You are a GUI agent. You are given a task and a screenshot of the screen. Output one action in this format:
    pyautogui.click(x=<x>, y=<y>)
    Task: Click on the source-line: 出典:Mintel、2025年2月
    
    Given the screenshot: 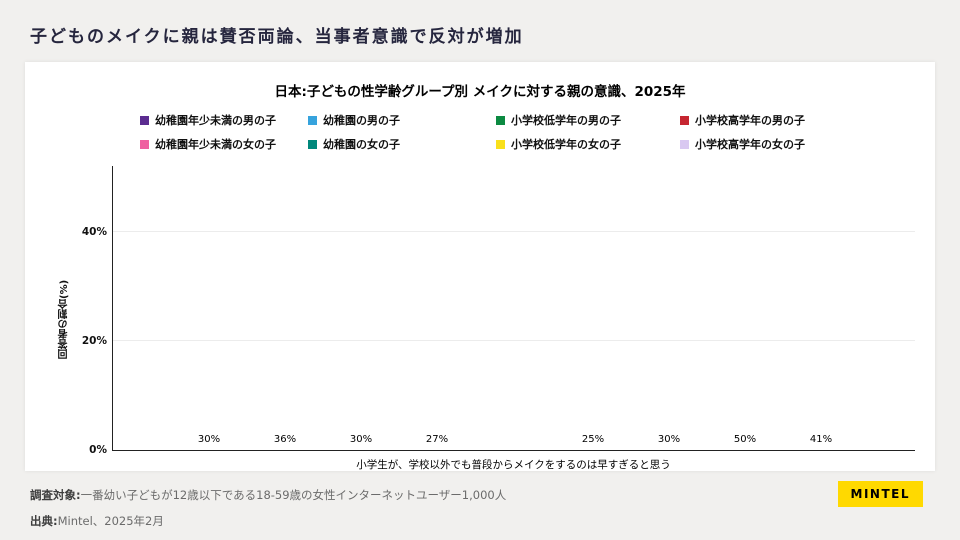 What is the action you would take?
    pyautogui.click(x=480, y=521)
    